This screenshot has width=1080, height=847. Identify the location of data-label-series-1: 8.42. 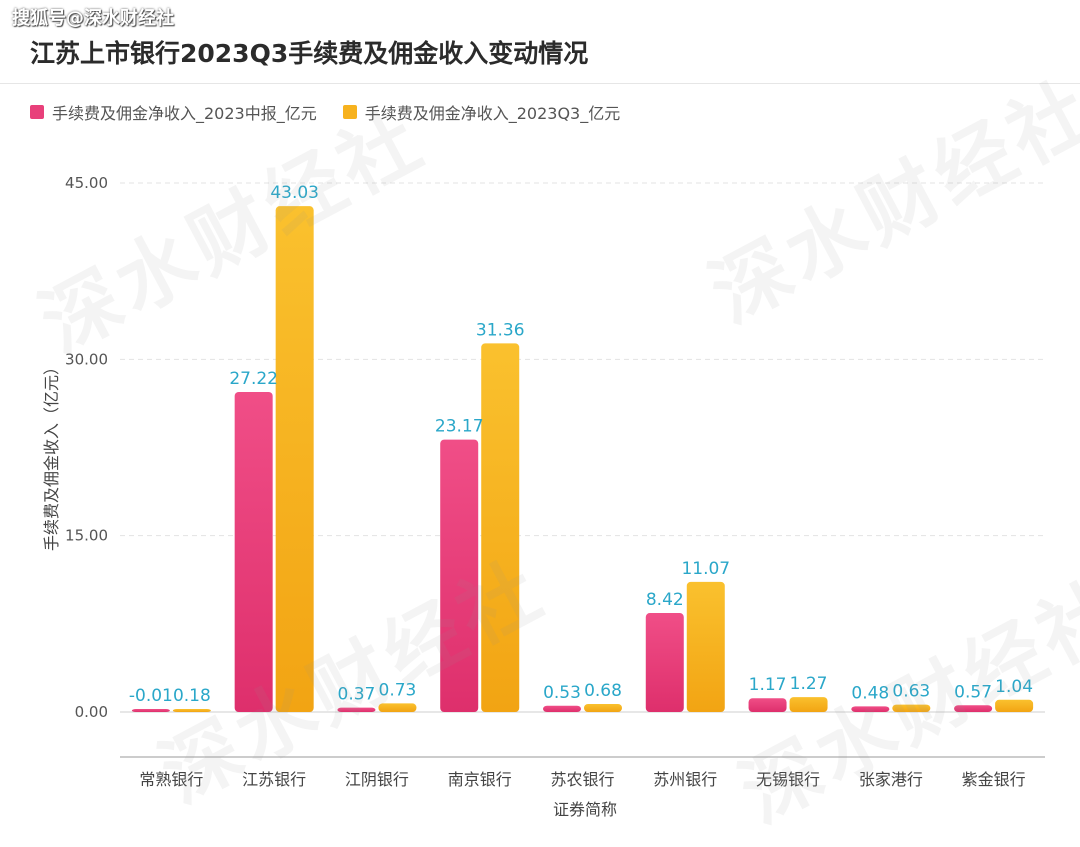
(665, 600).